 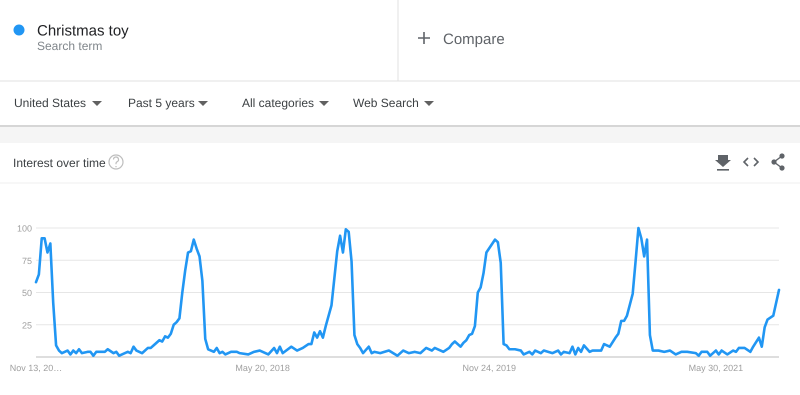 I want to click on text: Search term, so click(x=69, y=46).